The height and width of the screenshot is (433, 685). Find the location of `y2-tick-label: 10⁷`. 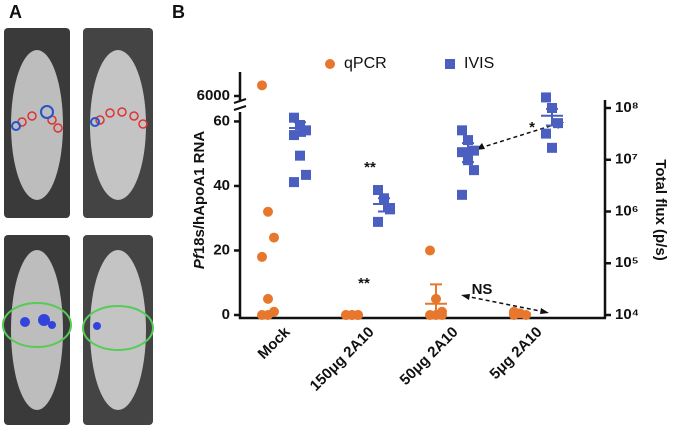

y2-tick-label: 10⁷ is located at coordinates (626, 159).